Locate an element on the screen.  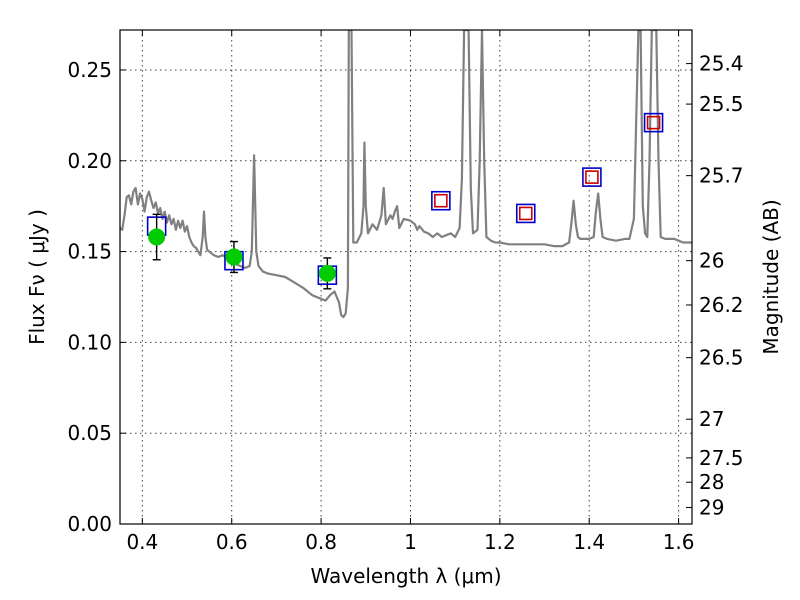
y-tick-label: 0.20 is located at coordinates (89, 161).